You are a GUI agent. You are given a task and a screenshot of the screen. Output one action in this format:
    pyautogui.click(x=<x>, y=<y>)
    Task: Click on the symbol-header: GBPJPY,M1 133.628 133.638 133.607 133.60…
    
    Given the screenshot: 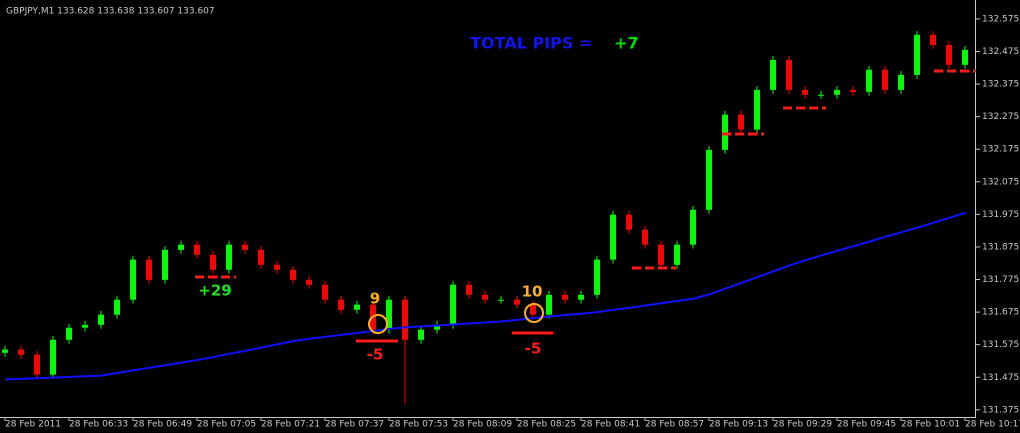 What is the action you would take?
    pyautogui.click(x=110, y=12)
    